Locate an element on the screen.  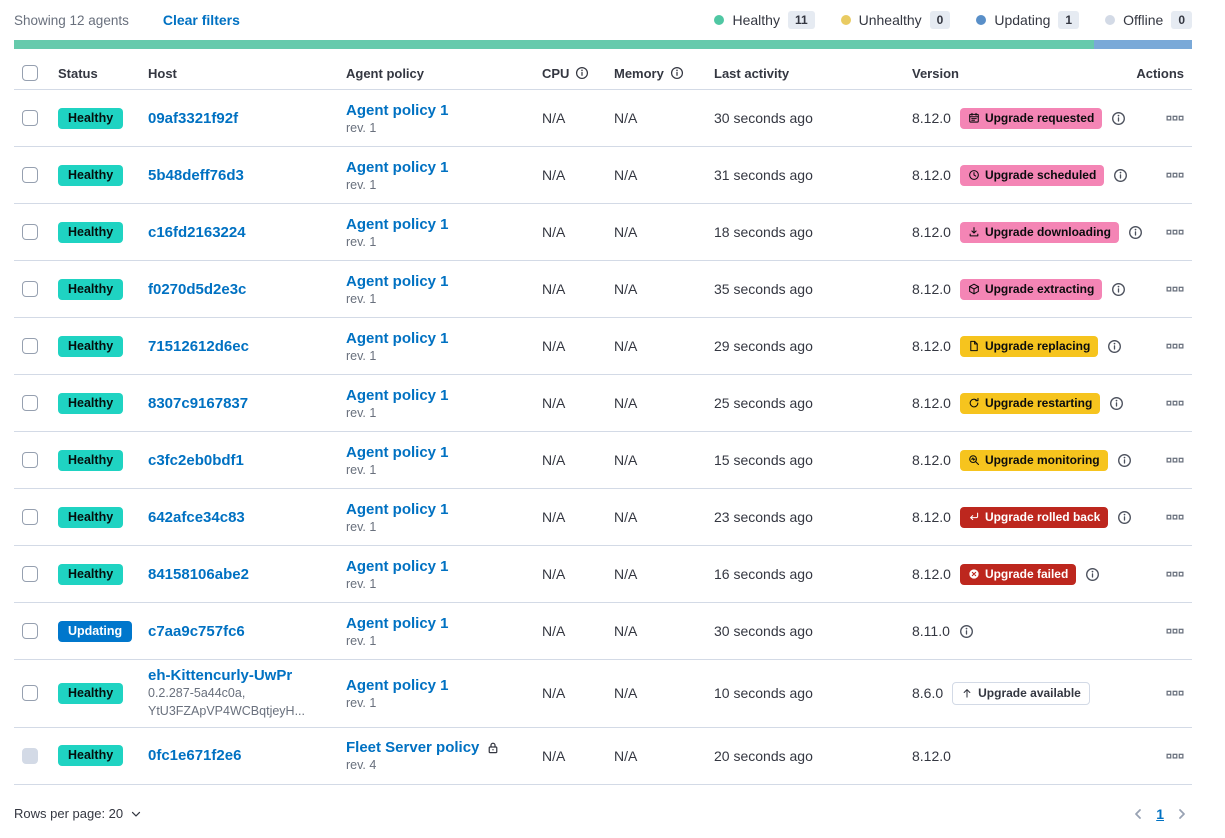
host-link: c7aa9c757fc6 is located at coordinates (196, 631).